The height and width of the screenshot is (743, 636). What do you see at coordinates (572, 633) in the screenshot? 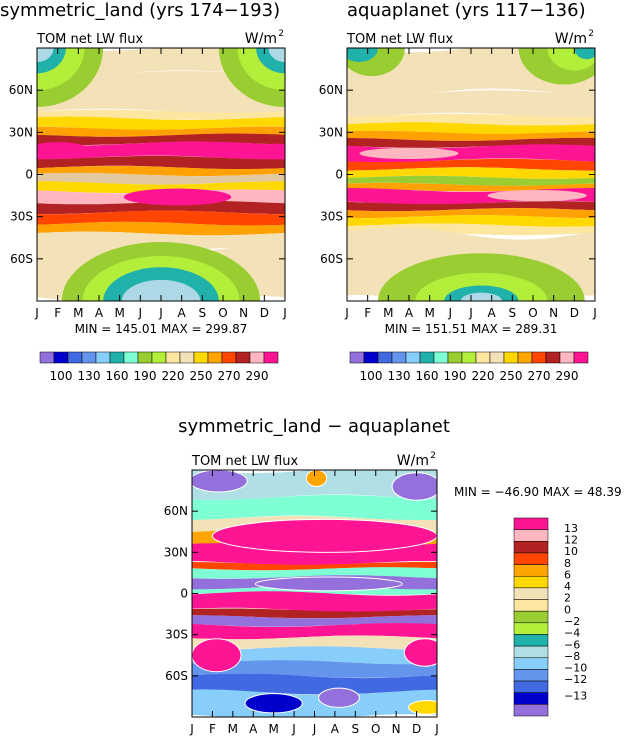
I see `colorbar-label: −4` at bounding box center [572, 633].